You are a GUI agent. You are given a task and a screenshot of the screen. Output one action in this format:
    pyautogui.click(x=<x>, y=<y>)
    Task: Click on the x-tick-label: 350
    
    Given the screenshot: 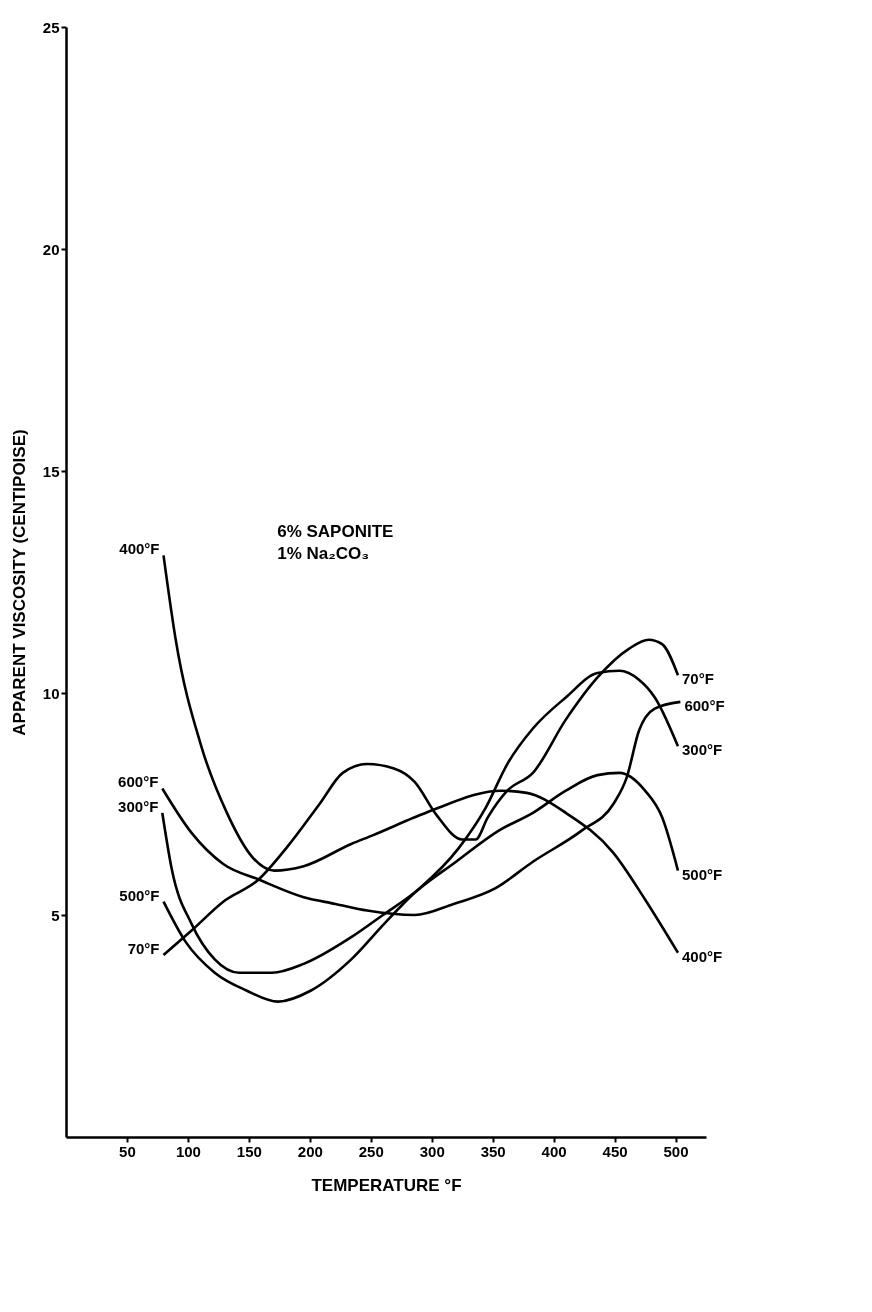 What is the action you would take?
    pyautogui.click(x=493, y=1151)
    